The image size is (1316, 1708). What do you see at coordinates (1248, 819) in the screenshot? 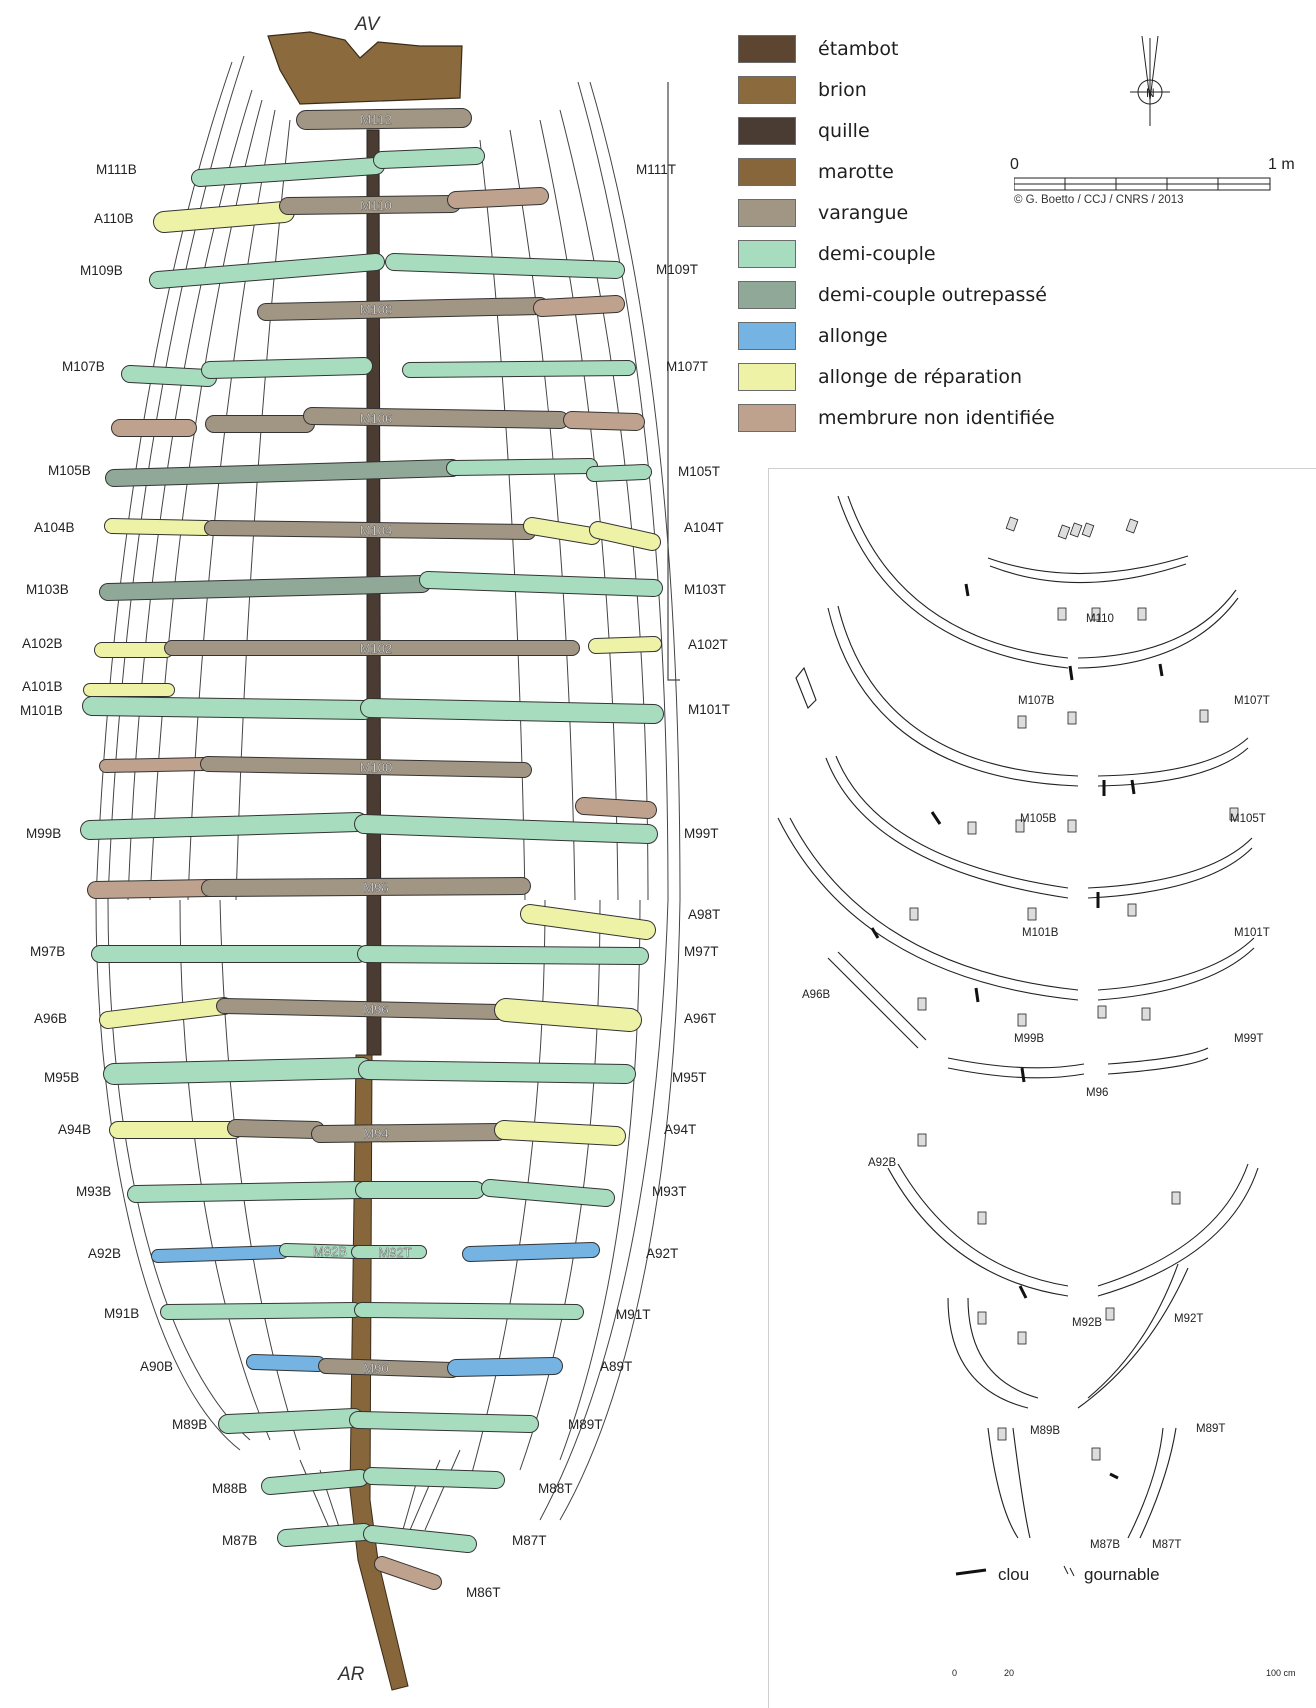
I see `section-label: M105T` at bounding box center [1248, 819].